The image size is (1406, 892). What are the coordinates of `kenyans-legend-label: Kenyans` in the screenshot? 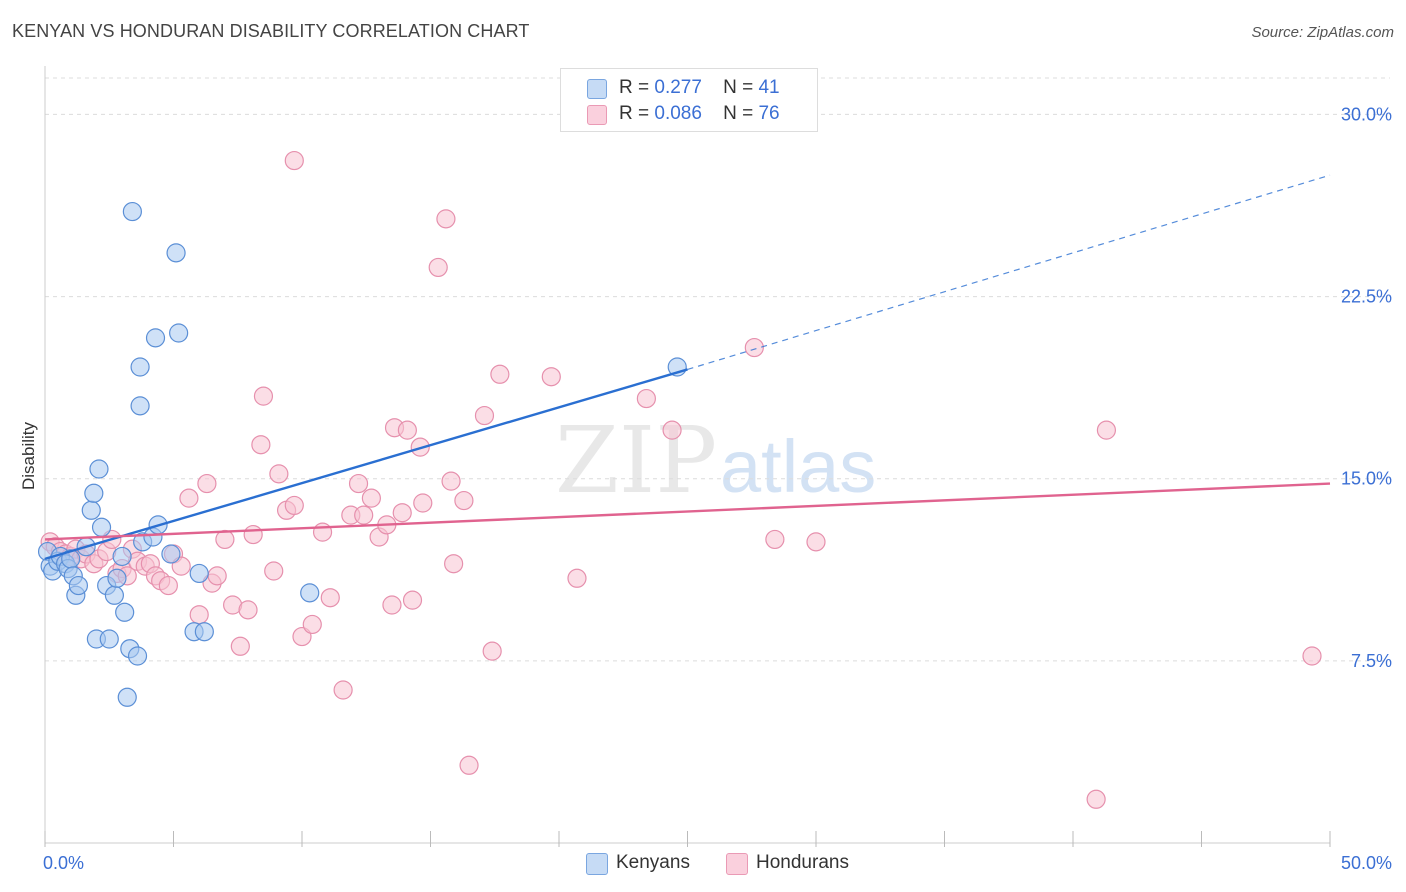 It's located at (653, 862).